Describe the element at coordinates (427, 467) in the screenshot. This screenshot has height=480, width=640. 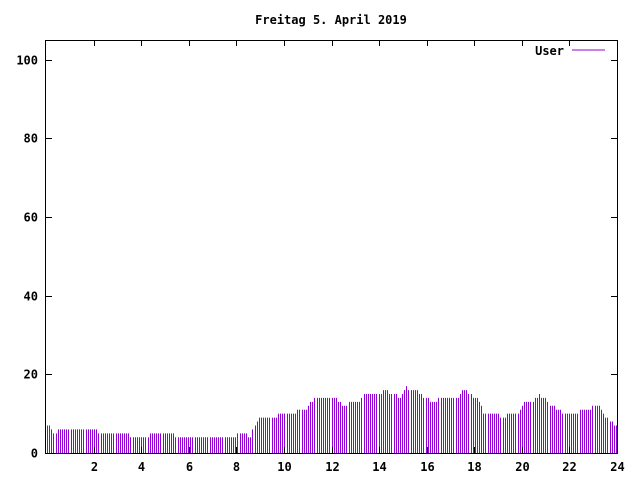
I see `x-tick-label: 16` at that location.